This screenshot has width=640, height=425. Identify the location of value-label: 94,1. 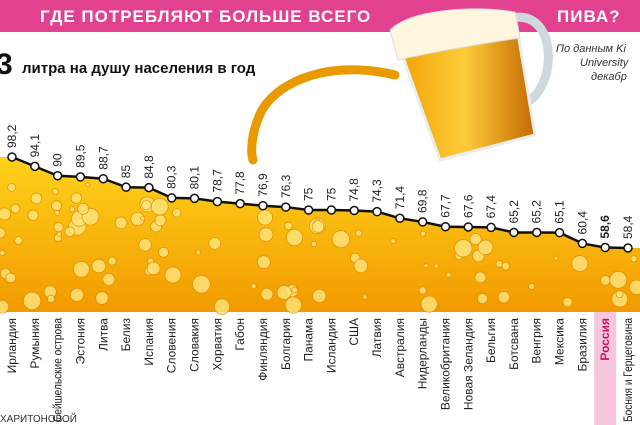
(35, 146).